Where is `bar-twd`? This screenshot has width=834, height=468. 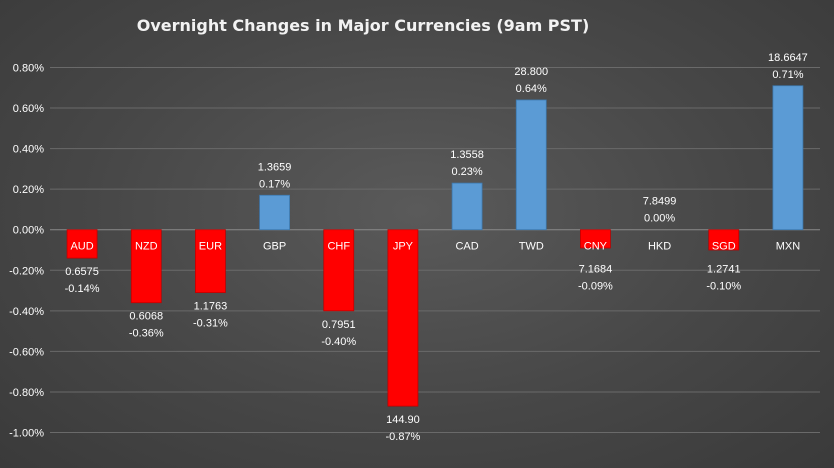
bar-twd is located at coordinates (531, 165).